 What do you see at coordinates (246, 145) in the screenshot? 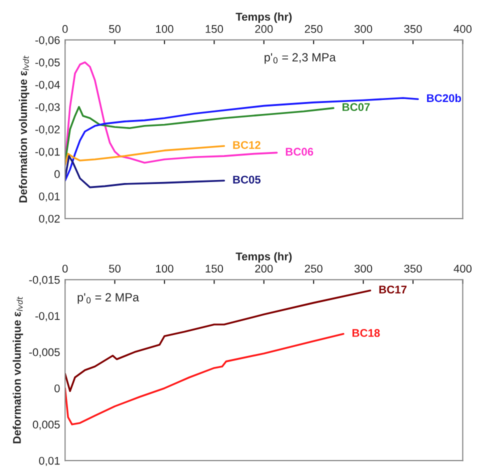
I see `series-label: BC12` at bounding box center [246, 145].